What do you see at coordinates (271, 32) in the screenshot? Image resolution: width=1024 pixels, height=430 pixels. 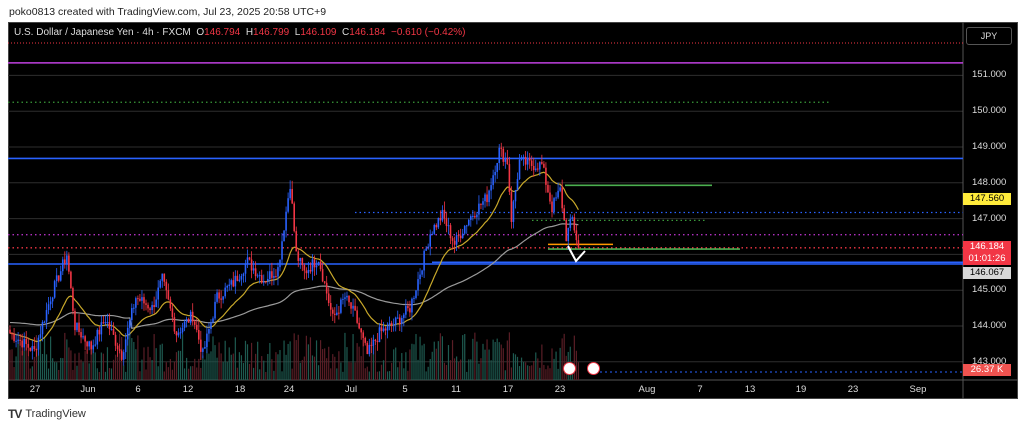 I see `high-value: 146.799` at bounding box center [271, 32].